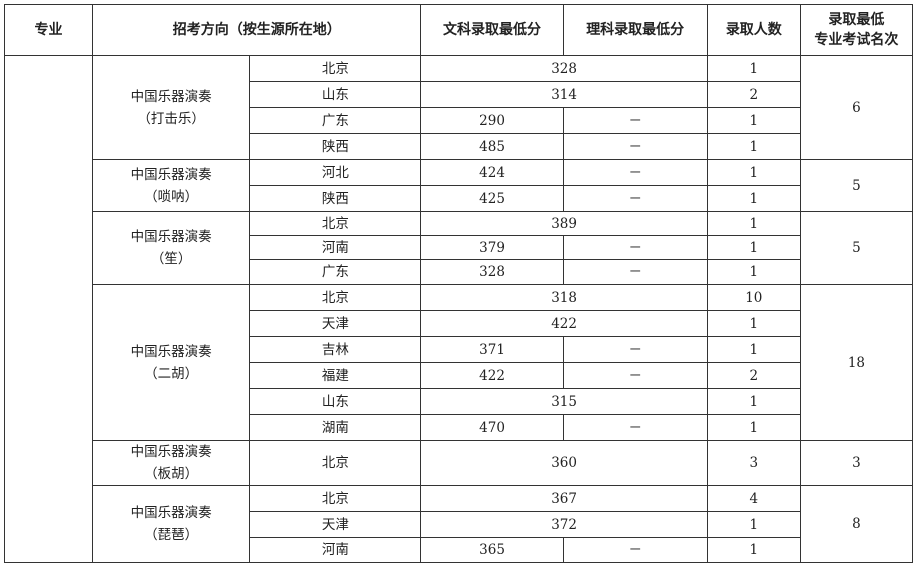  Describe the element at coordinates (856, 463) in the screenshot. I see `rank-cell: 3` at that location.